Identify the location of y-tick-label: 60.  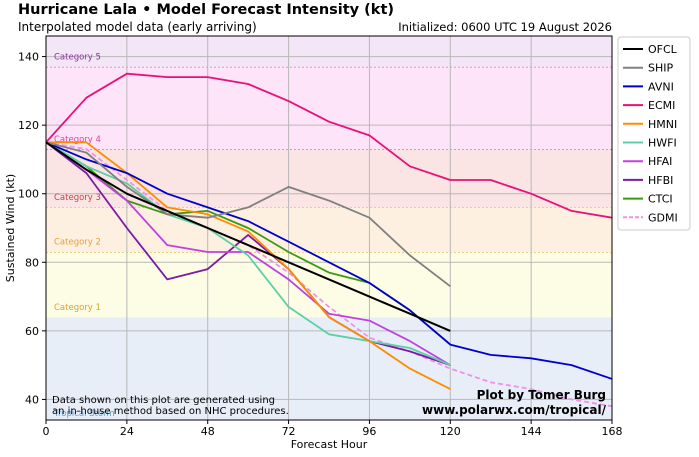
(32, 331).